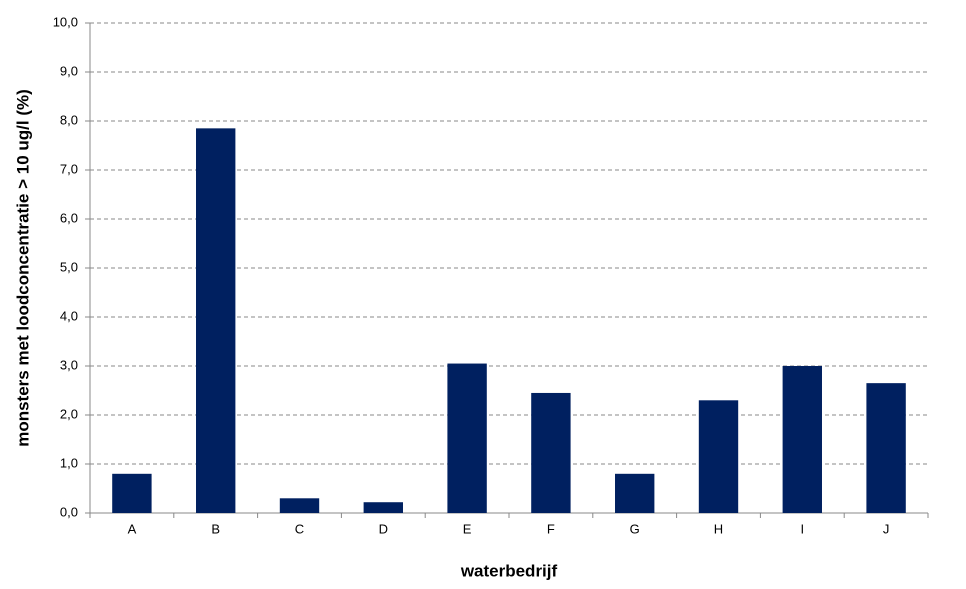 This screenshot has height=589, width=966. I want to click on y-tick-label: 9,0, so click(69, 70).